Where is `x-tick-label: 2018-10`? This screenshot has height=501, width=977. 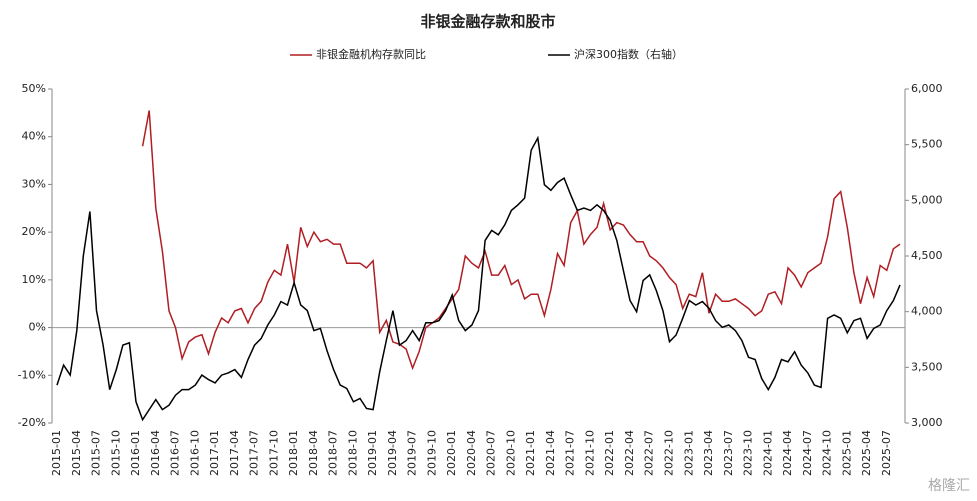 x-tick-label: 2018-10 is located at coordinates (352, 453).